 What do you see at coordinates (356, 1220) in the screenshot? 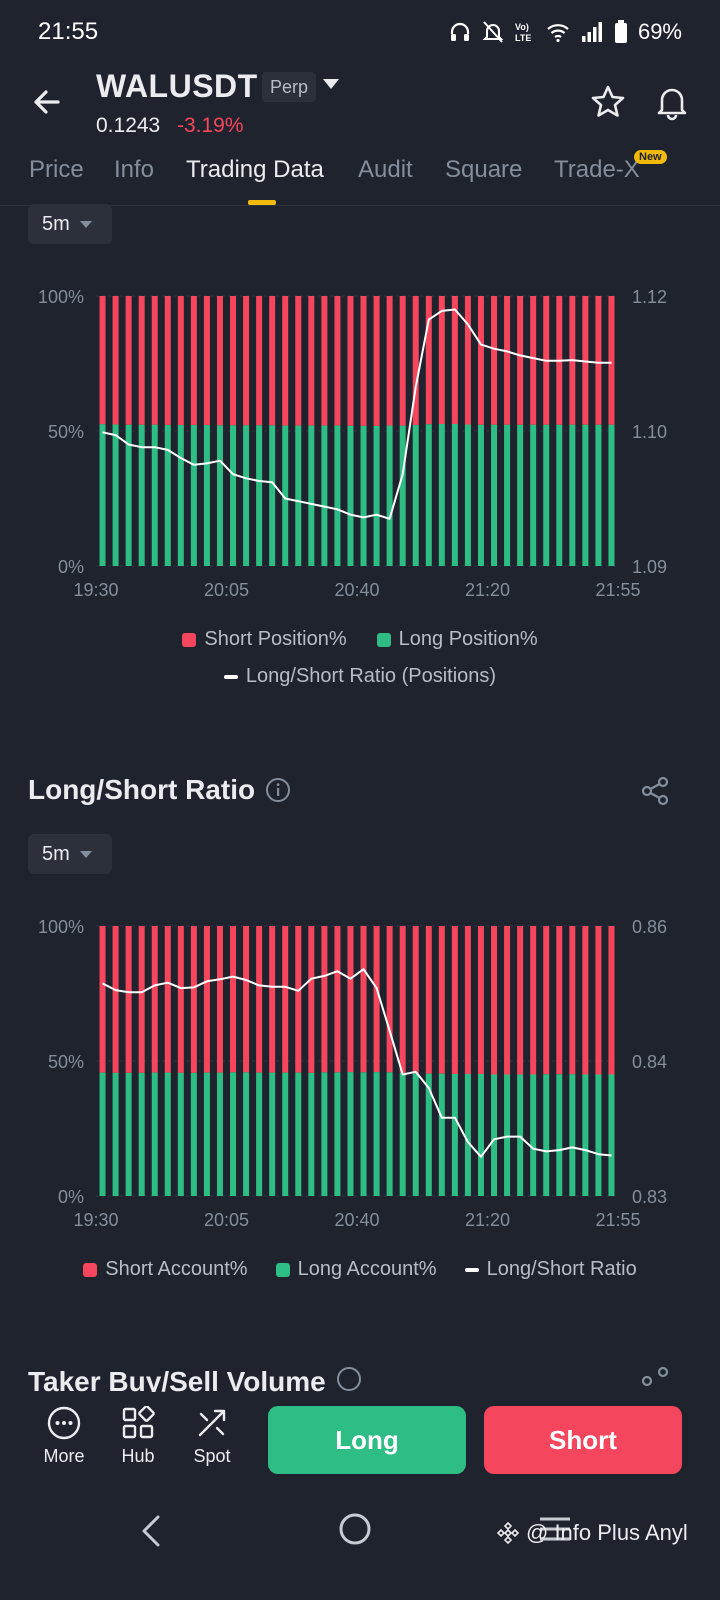
I see `x-tick-label: 20:40` at bounding box center [356, 1220].